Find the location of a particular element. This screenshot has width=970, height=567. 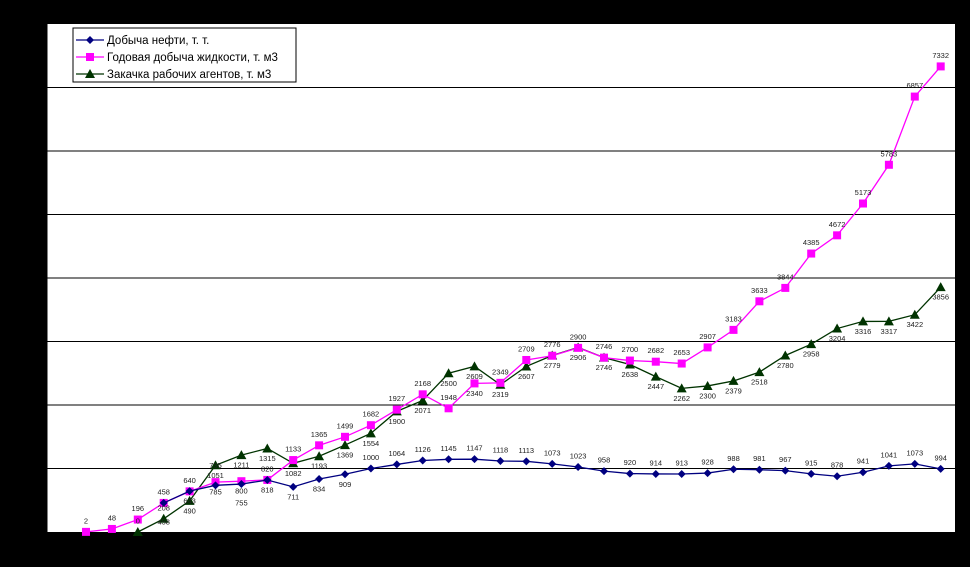

data-label: 2907 is located at coordinates (707, 336).